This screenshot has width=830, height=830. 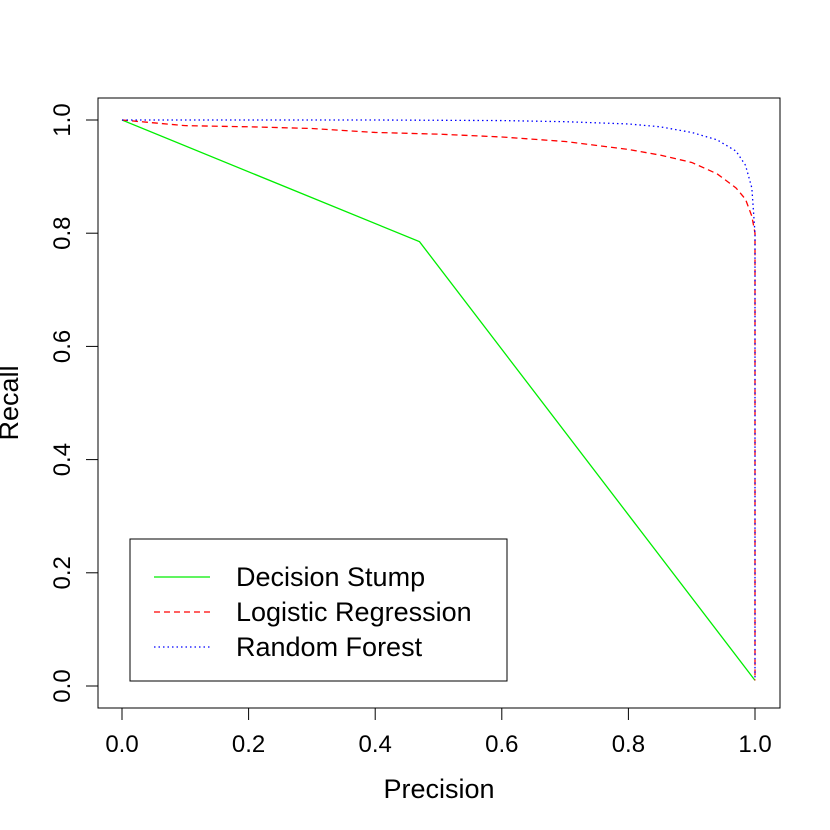 I want to click on x-tick-label: 1.0, so click(x=754, y=744).